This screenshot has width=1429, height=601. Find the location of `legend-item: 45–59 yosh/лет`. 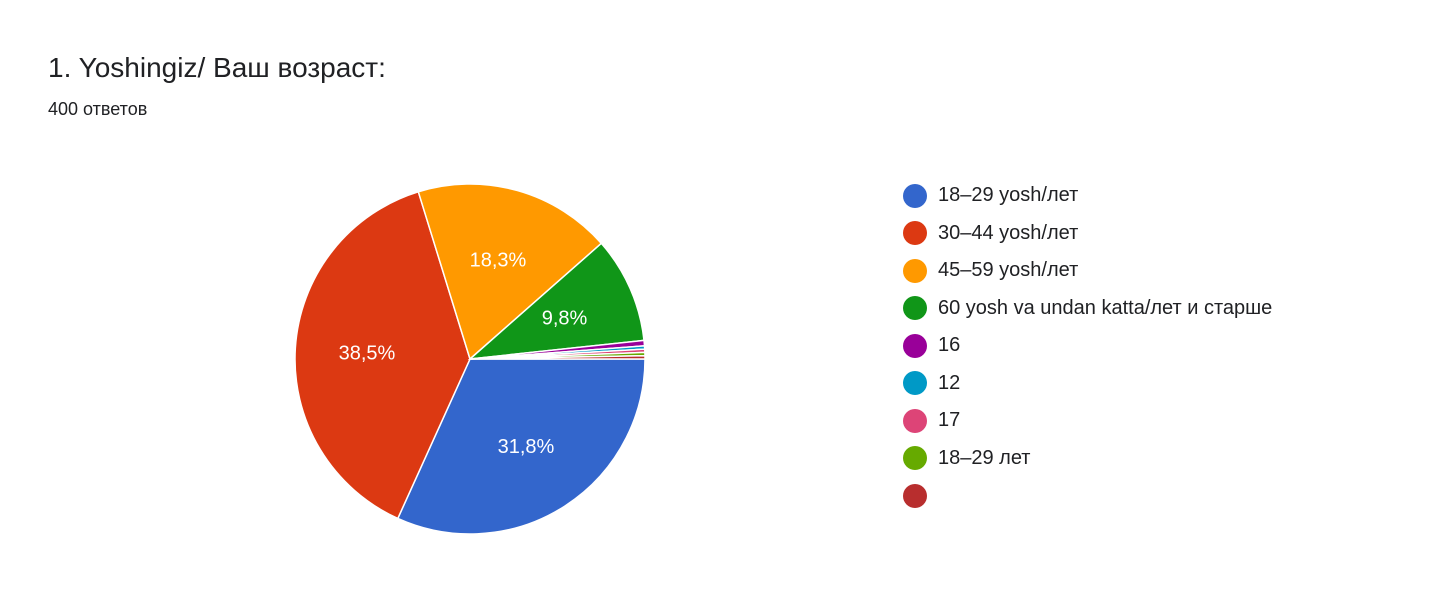

legend-item: 45–59 yosh/лет is located at coordinates (1087, 271).